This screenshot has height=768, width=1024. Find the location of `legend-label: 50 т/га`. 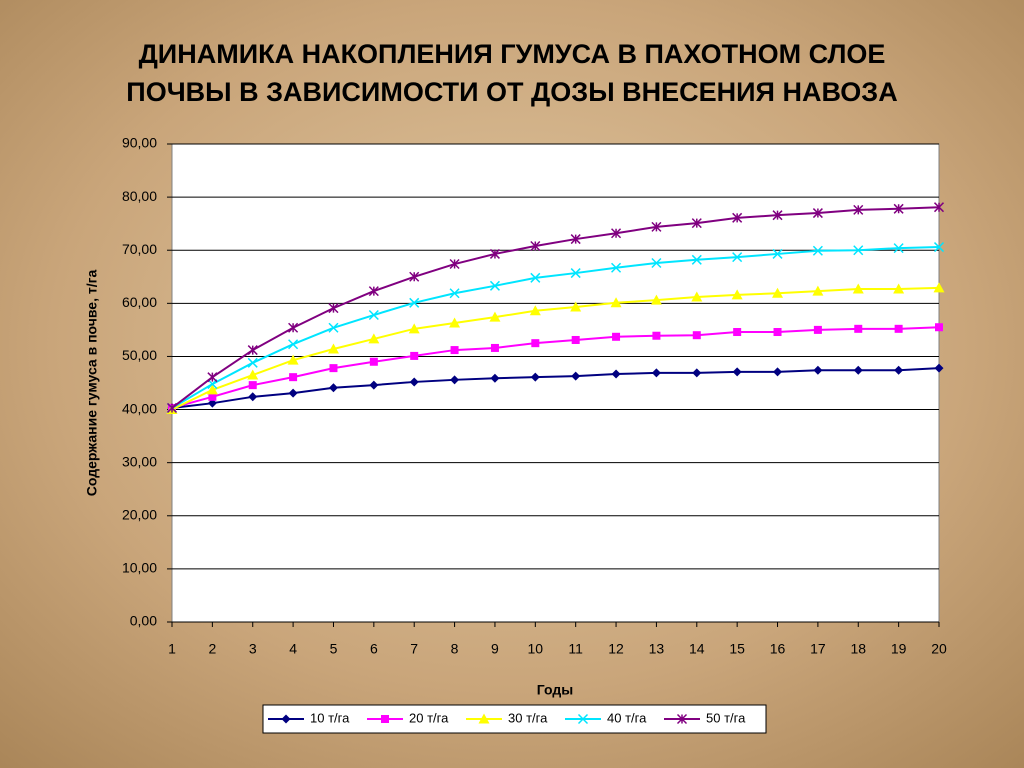

legend-label: 50 т/га is located at coordinates (726, 717).